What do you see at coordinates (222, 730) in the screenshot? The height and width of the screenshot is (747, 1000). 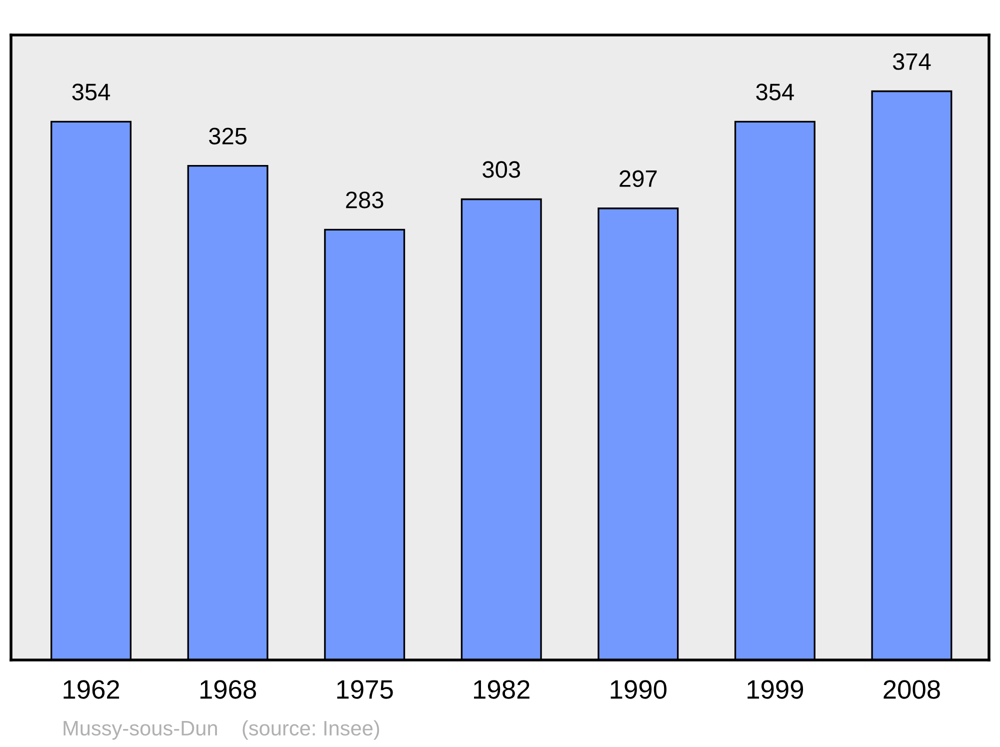 I see `text: Mussy-sous-Dun (source: Insee)` at bounding box center [222, 730].